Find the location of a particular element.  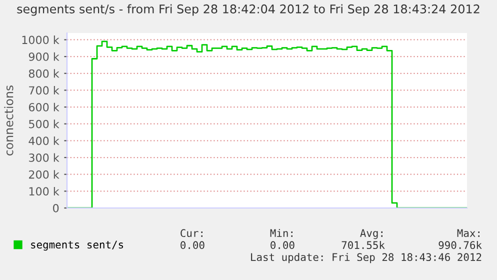

y-tick-label: 600 k is located at coordinates (44, 107).